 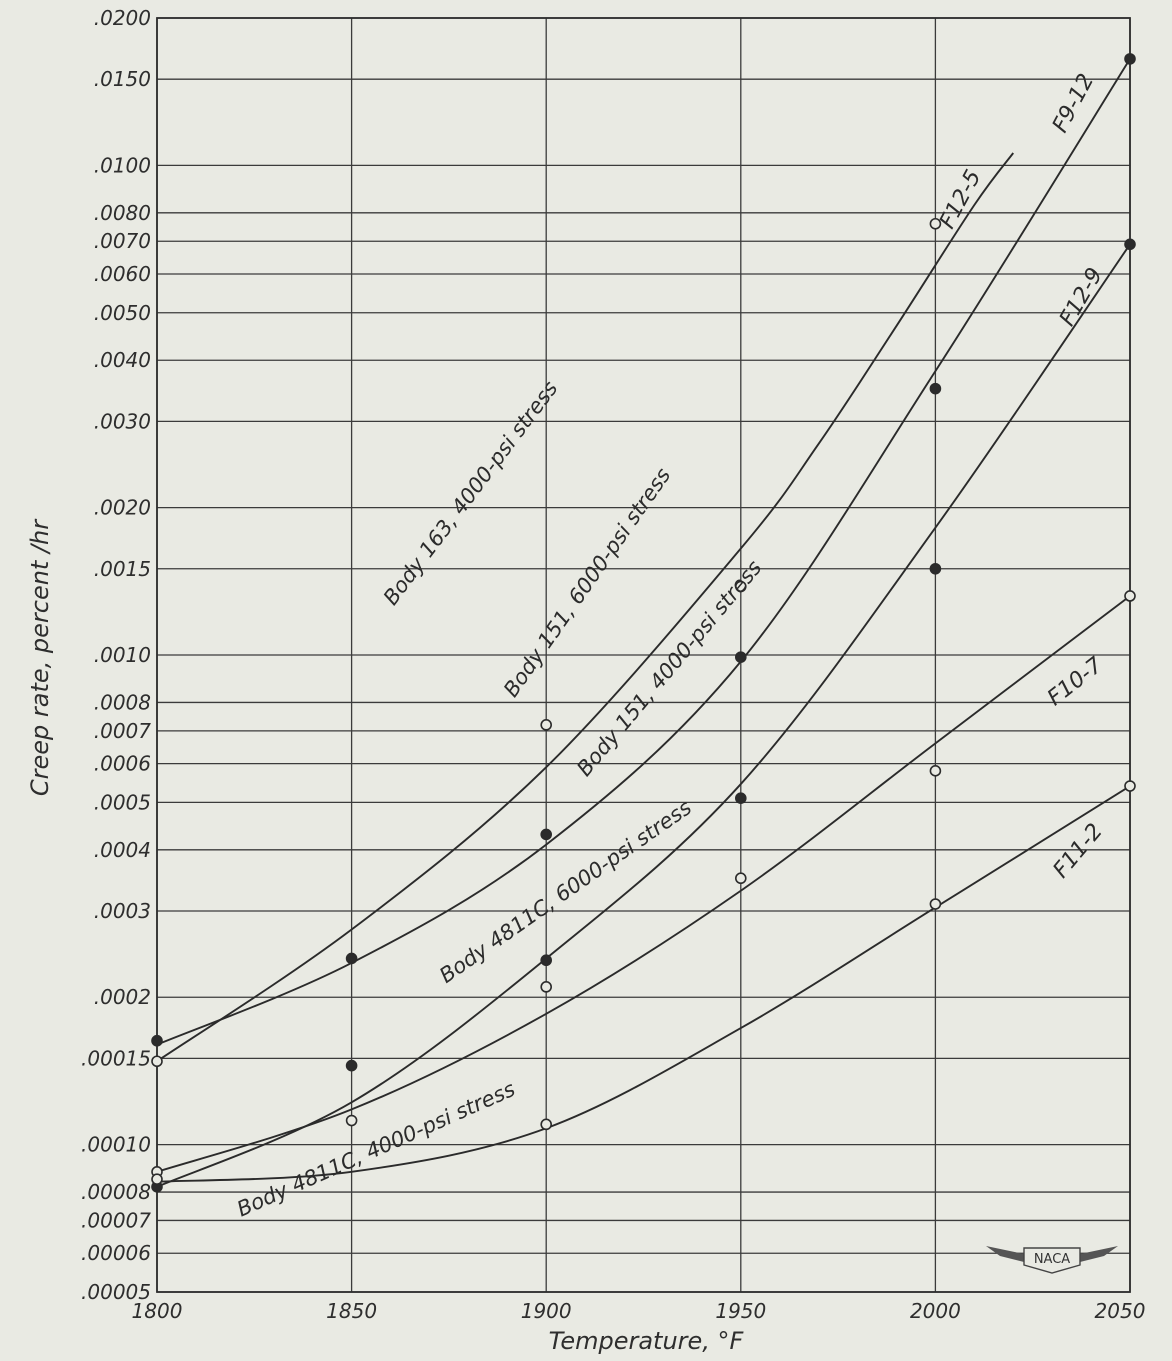 I want to click on x-tick-label: 1800, so click(x=157, y=1311).